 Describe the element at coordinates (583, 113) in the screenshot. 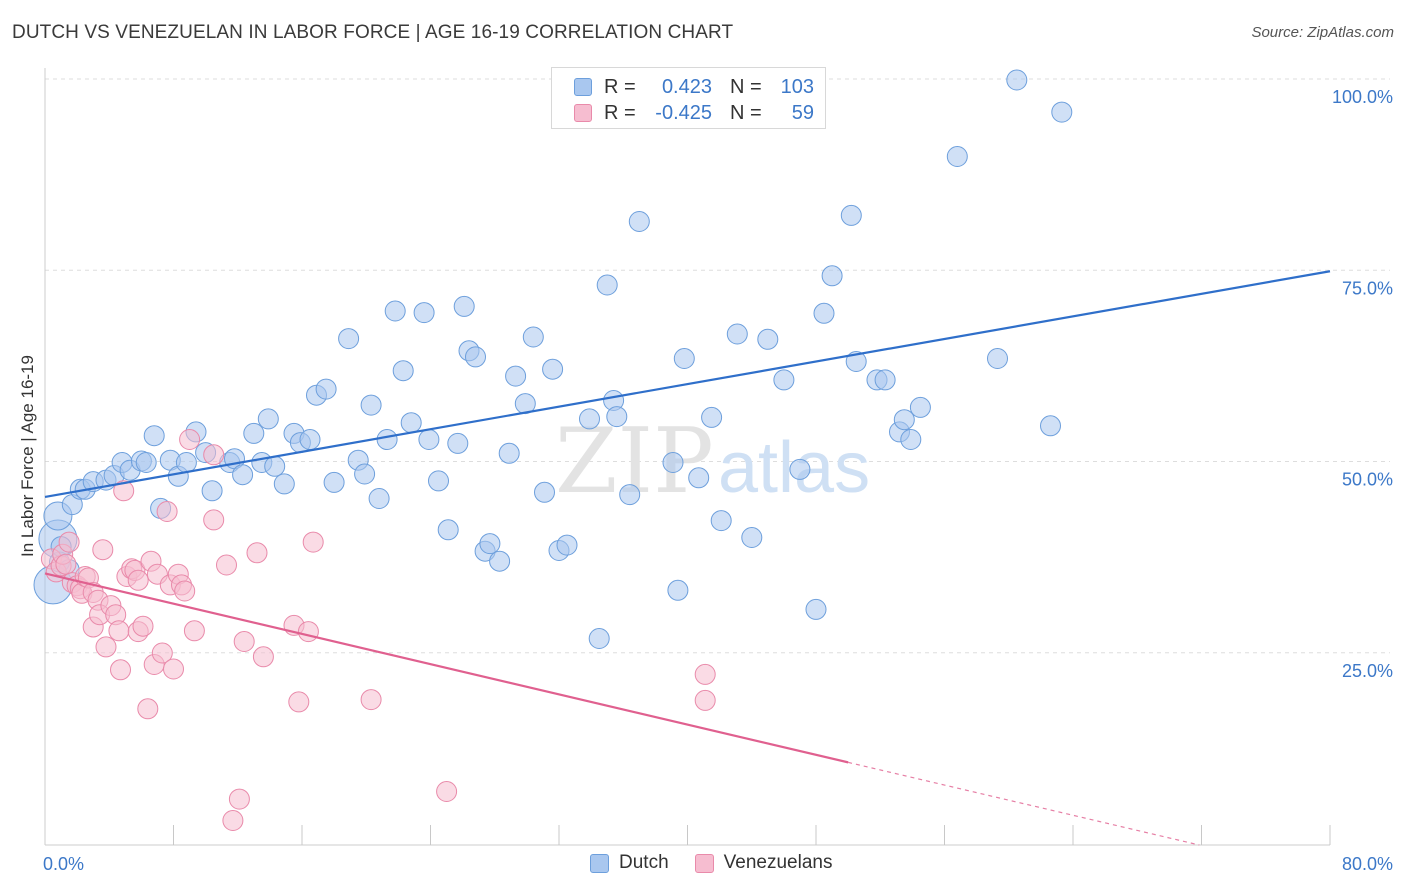

I see `legend-swatch-venezuelans` at that location.